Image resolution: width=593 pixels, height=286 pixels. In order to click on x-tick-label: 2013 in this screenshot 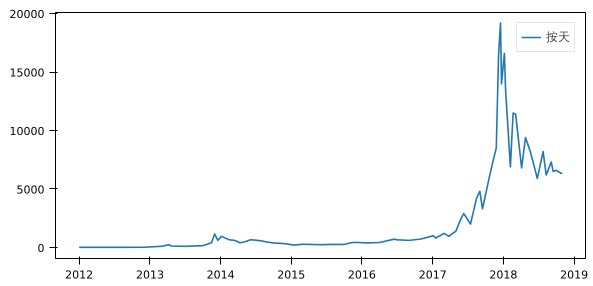, I will do `click(150, 275)`.